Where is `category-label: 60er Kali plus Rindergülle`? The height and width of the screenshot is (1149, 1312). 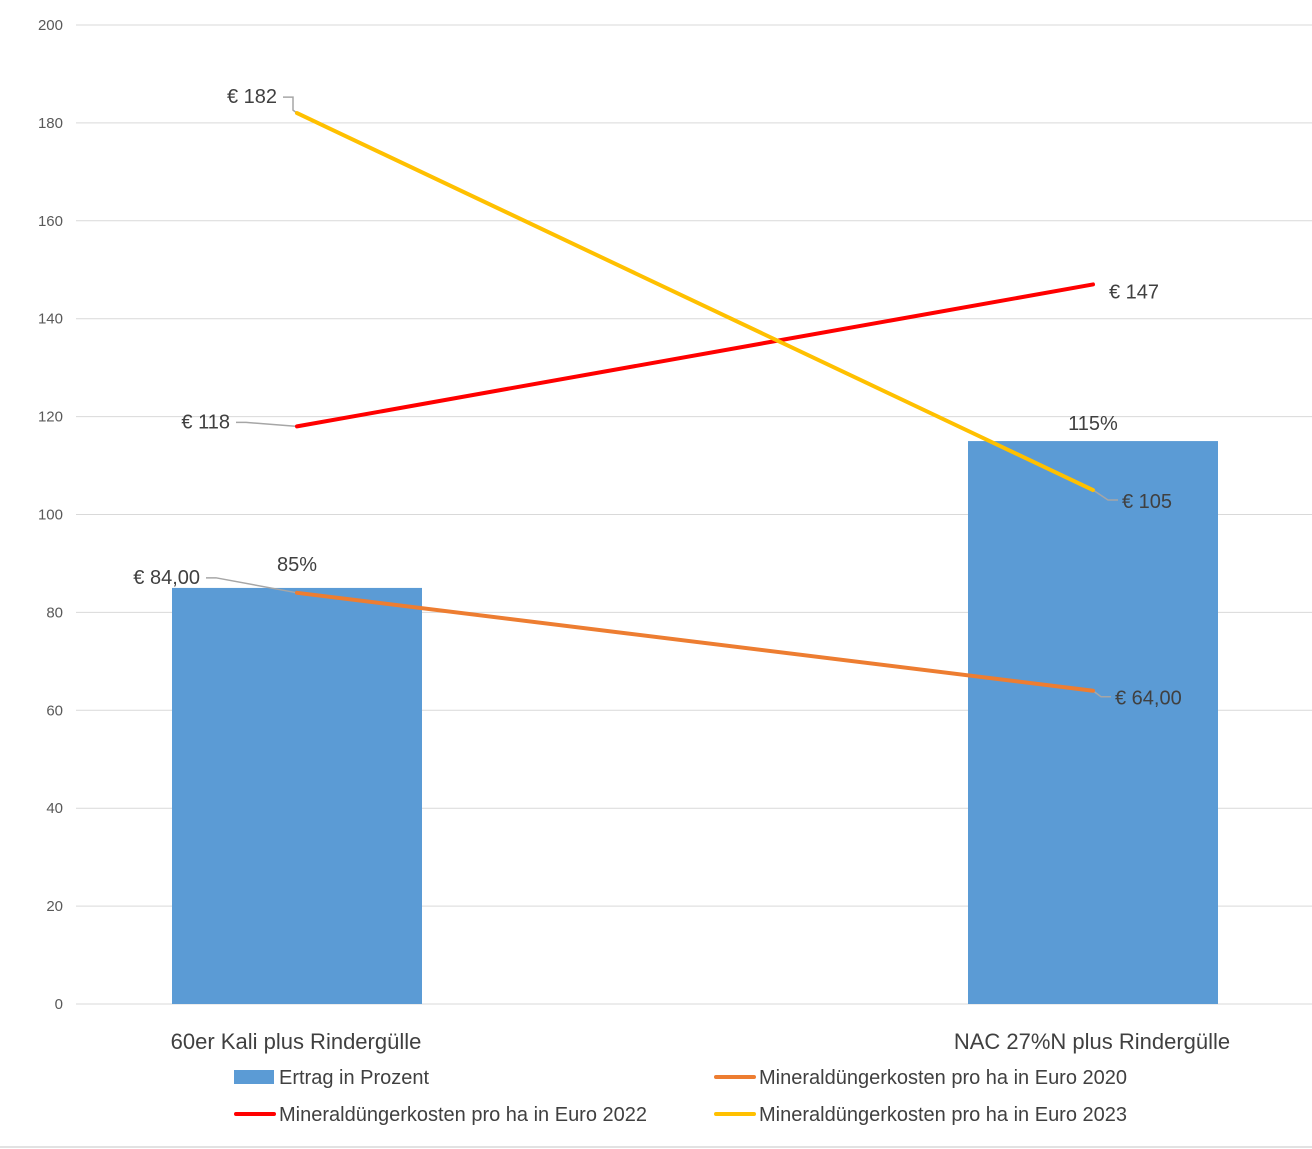 category-label: 60er Kali plus Rindergülle is located at coordinates (296, 1041).